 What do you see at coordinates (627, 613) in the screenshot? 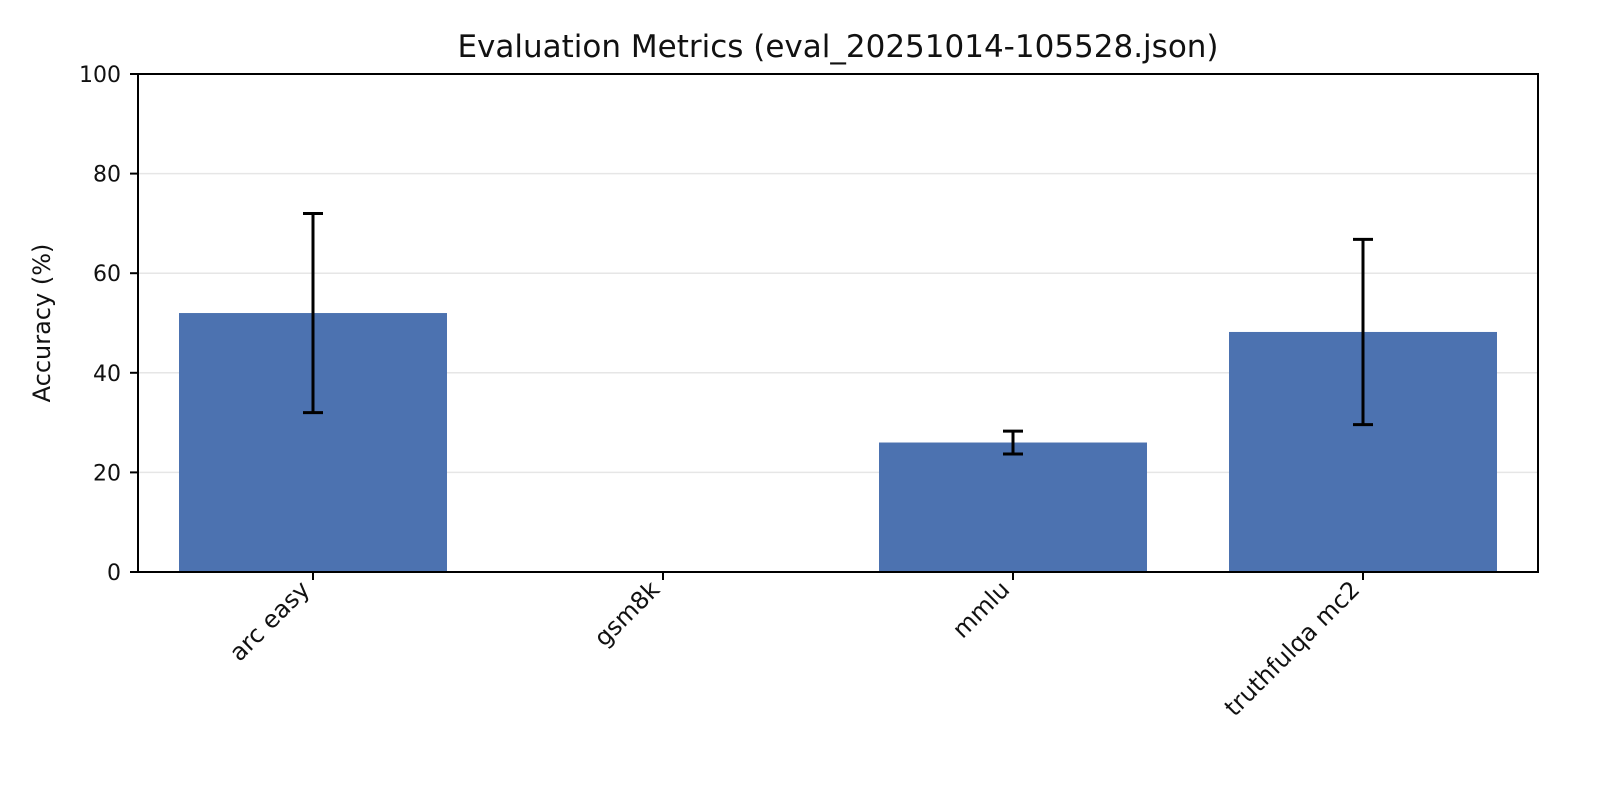
I see `x-tick-label: gsm8k` at bounding box center [627, 613].